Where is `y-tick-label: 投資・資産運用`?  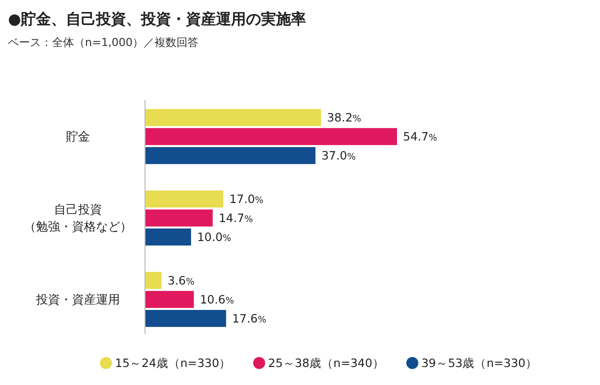 y-tick-label: 投資・資産運用 is located at coordinates (77, 299).